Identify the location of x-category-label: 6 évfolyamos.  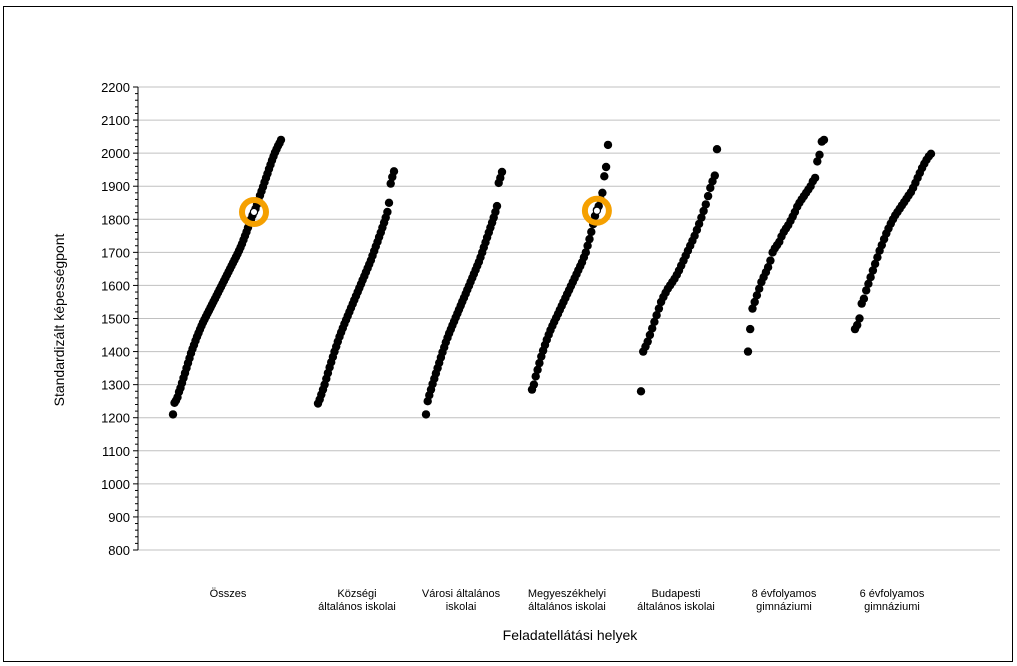
(892, 594).